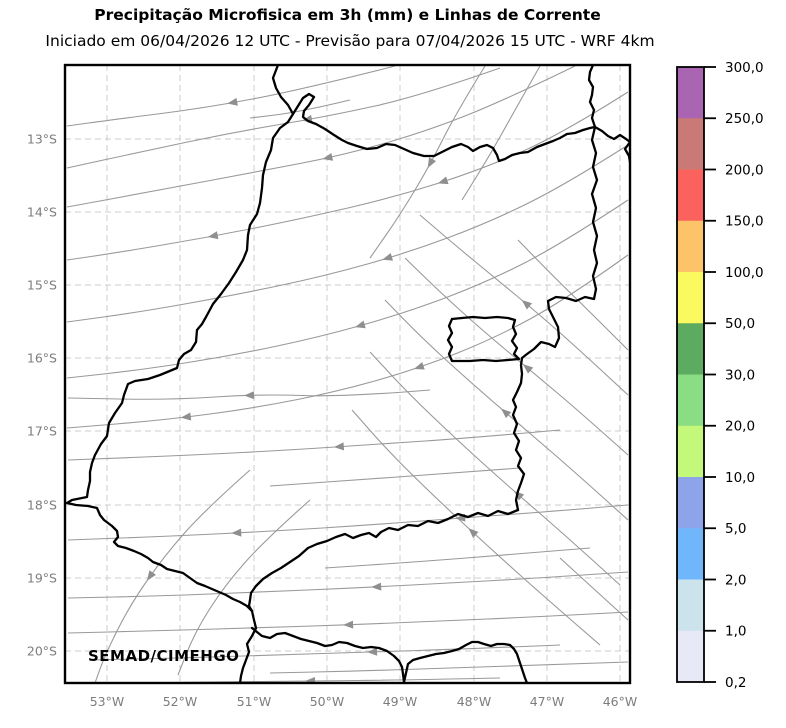 Image resolution: width=786 pixels, height=728 pixels. What do you see at coordinates (740, 324) in the screenshot?
I see `colorbar-tick-label: 50,0` at bounding box center [740, 324].